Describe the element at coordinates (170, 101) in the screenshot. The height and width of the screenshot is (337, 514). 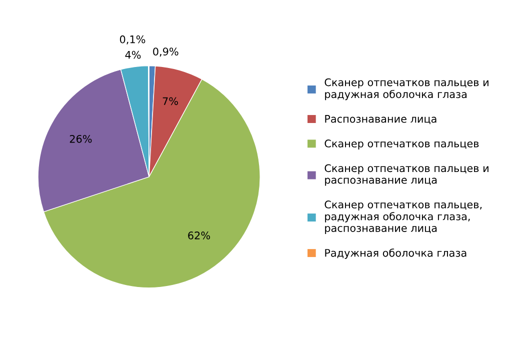
I see `data-label: 7%` at that location.